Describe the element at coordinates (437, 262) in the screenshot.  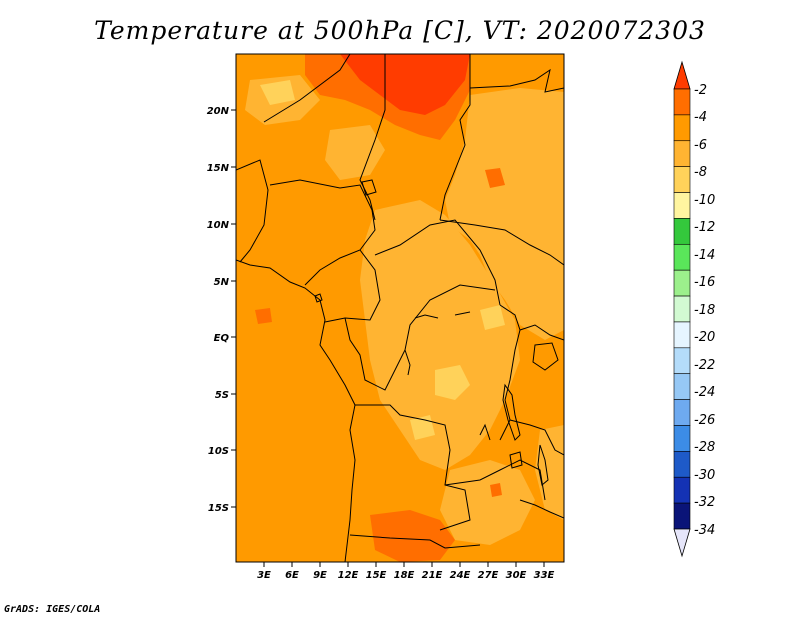
I see `border-car` at that location.